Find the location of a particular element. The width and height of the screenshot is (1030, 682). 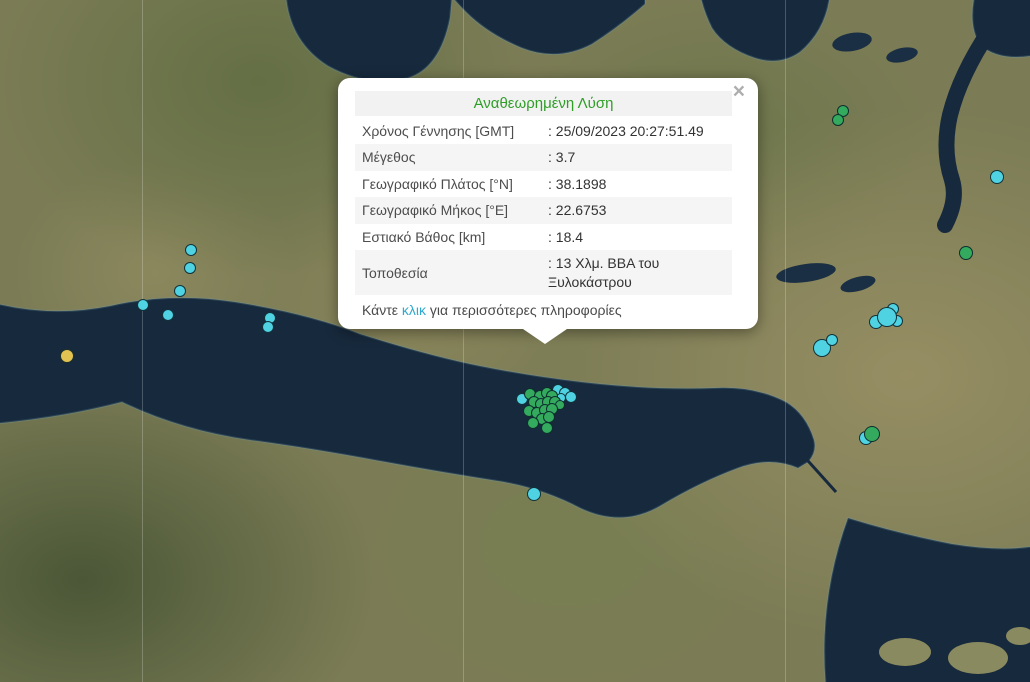

euboean-strait-water is located at coordinates (967, 127).